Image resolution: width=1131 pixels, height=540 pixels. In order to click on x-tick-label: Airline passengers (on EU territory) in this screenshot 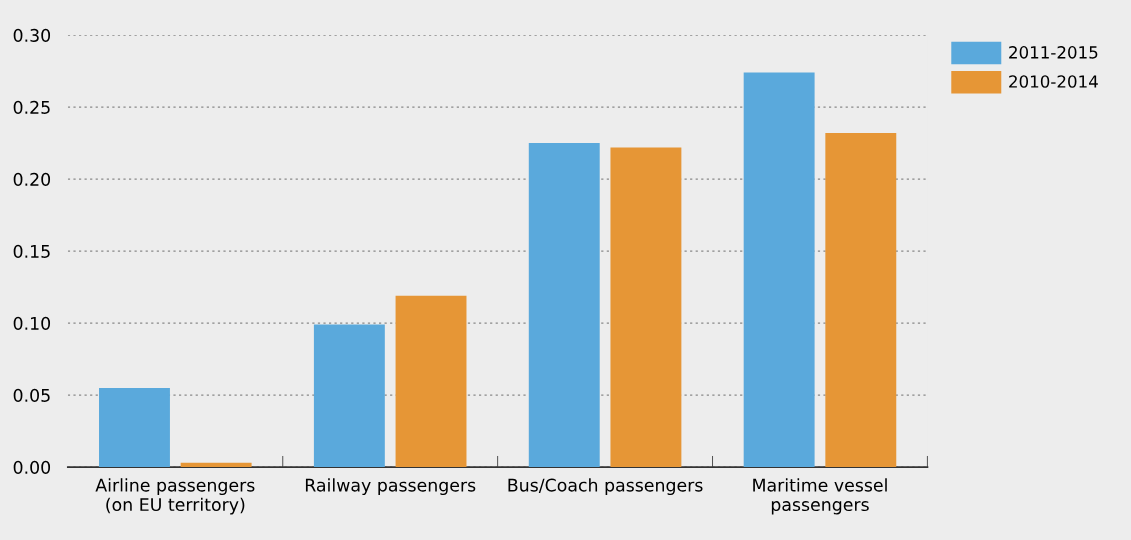, I will do `click(175, 496)`.